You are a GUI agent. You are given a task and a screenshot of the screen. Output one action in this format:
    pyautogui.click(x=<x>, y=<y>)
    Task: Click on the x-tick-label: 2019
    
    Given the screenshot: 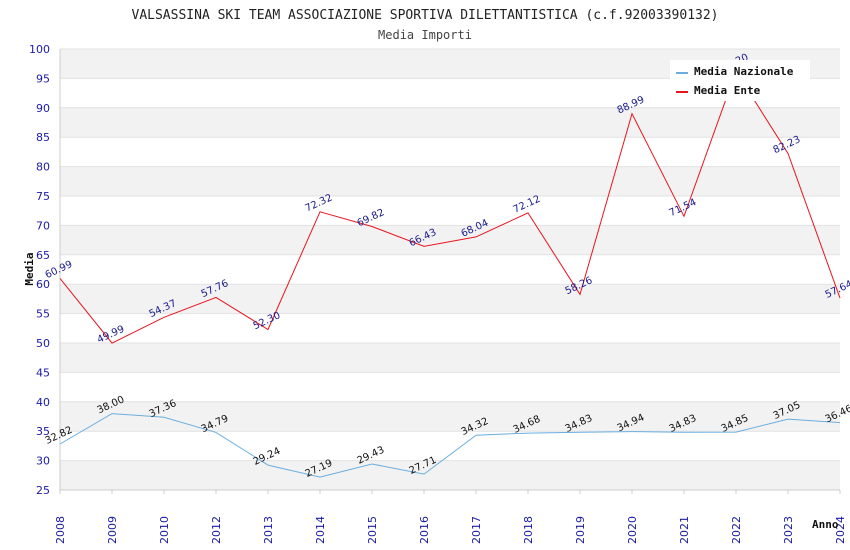 What is the action you would take?
    pyautogui.click(x=580, y=530)
    